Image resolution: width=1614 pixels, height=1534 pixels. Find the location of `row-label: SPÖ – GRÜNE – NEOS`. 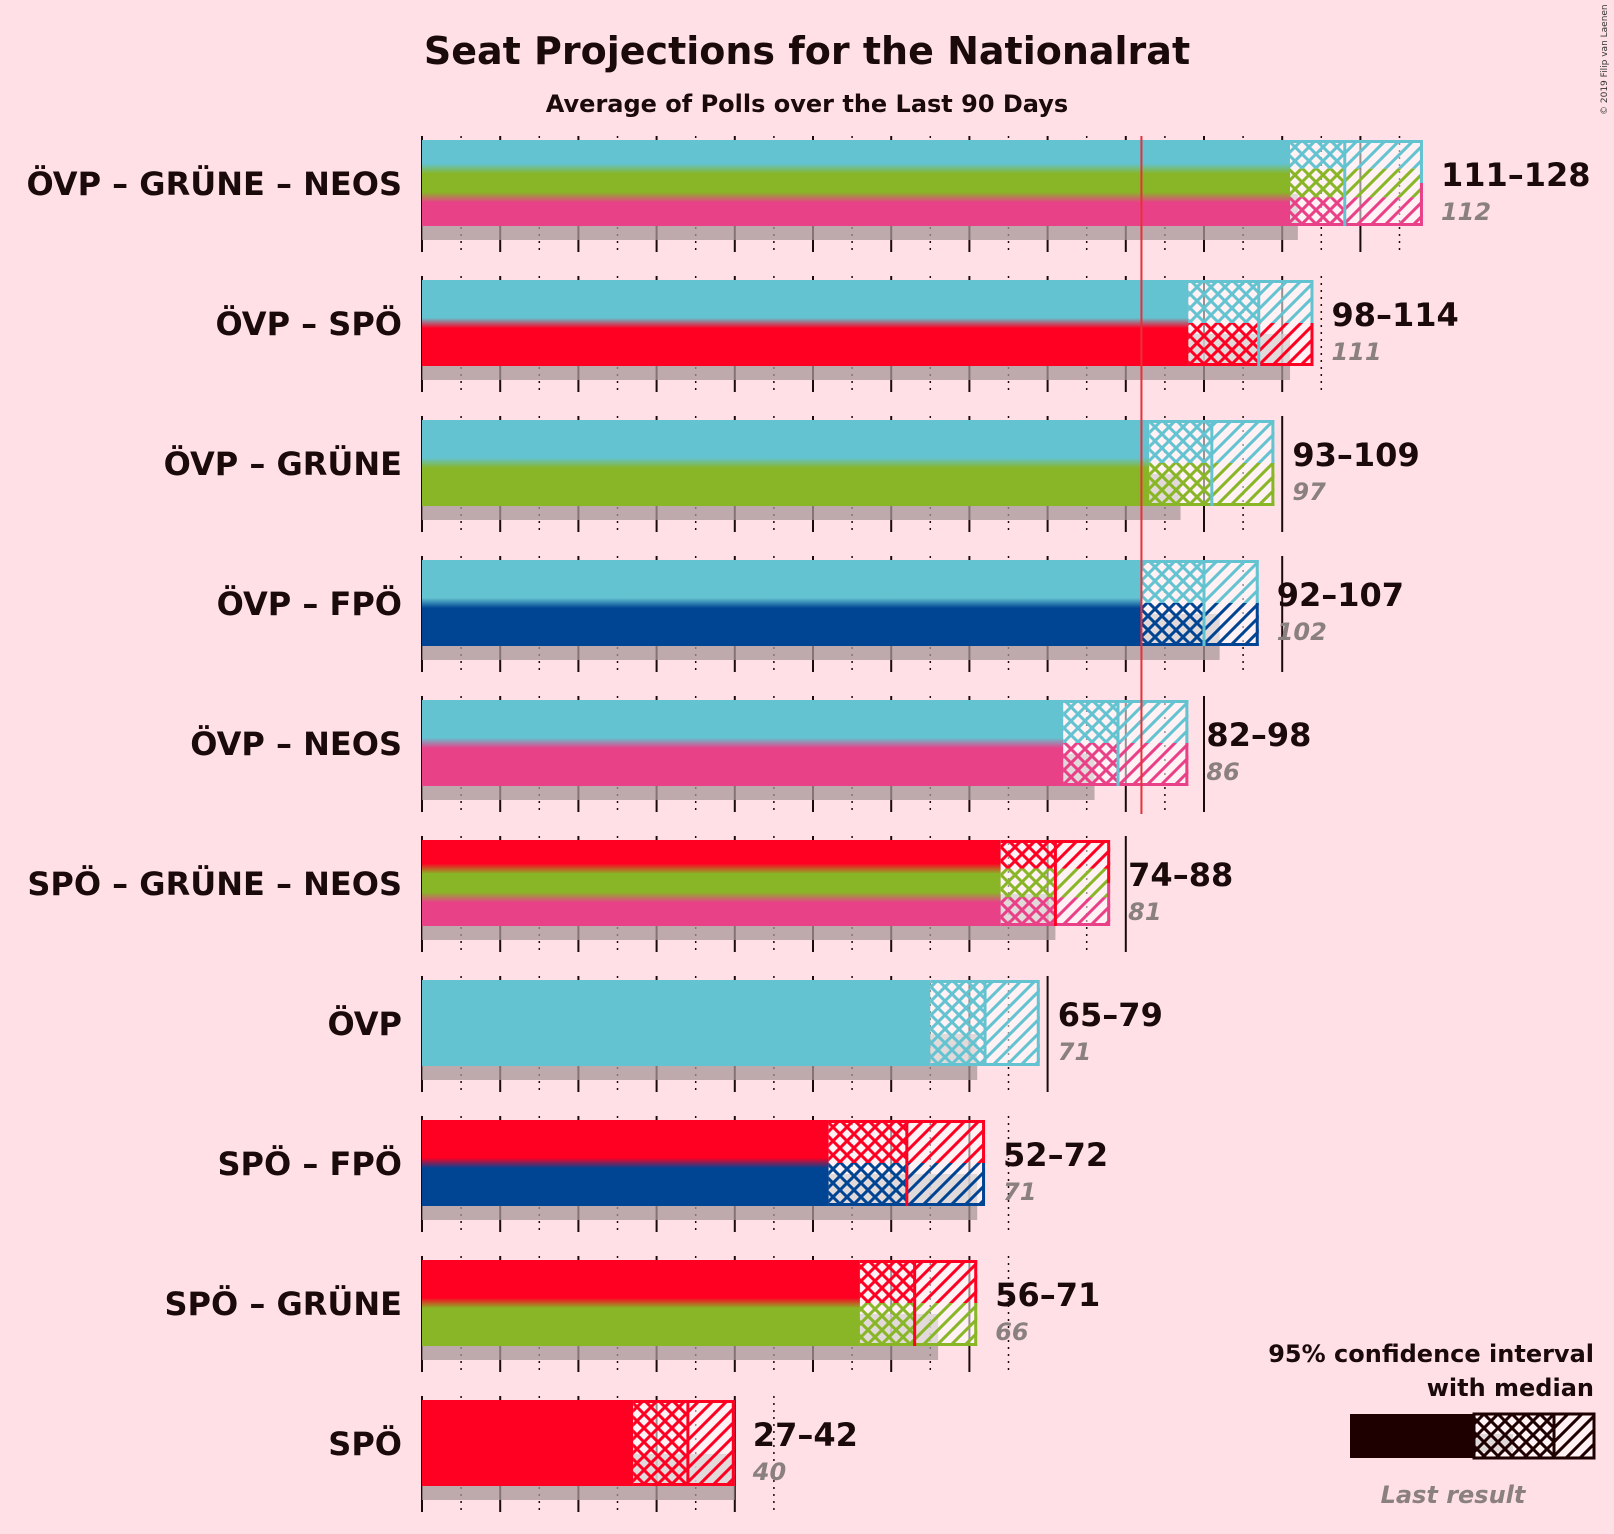

row-label: SPÖ – GRÜNE – NEOS is located at coordinates (214, 884).